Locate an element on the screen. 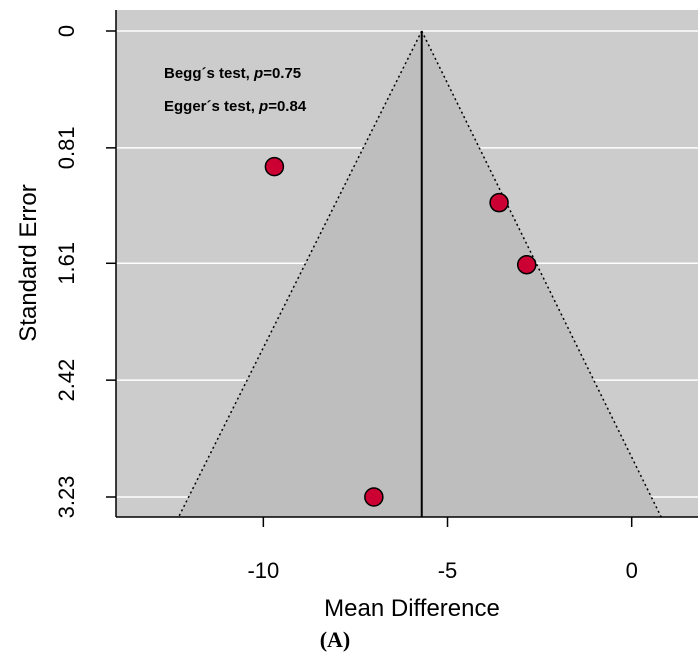 This screenshot has height=654, width=698. x-tick-label-0: -10 is located at coordinates (263, 570).